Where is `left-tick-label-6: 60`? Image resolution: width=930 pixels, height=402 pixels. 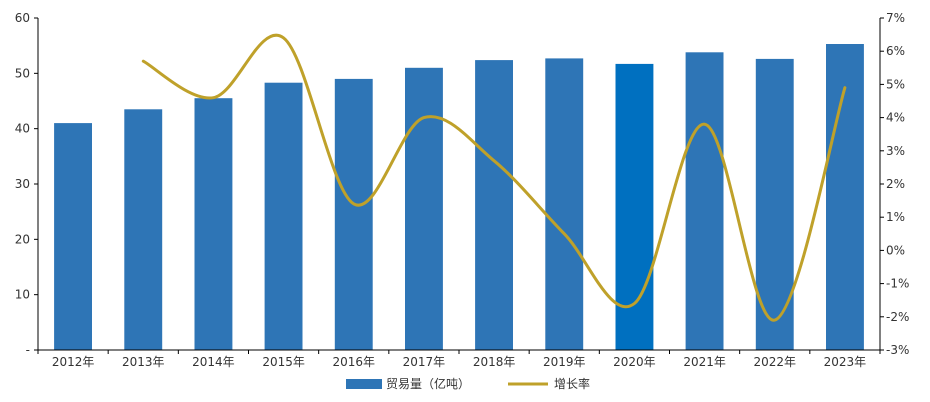
left-tick-label-6: 60 is located at coordinates (22, 18).